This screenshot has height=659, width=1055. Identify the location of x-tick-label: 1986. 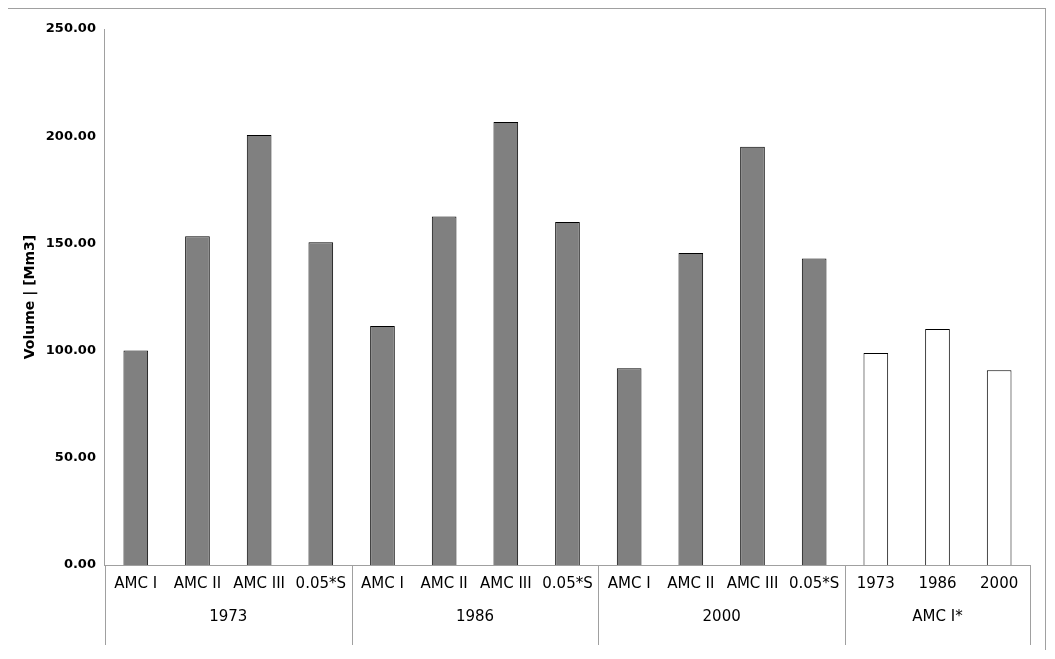
(937, 582).